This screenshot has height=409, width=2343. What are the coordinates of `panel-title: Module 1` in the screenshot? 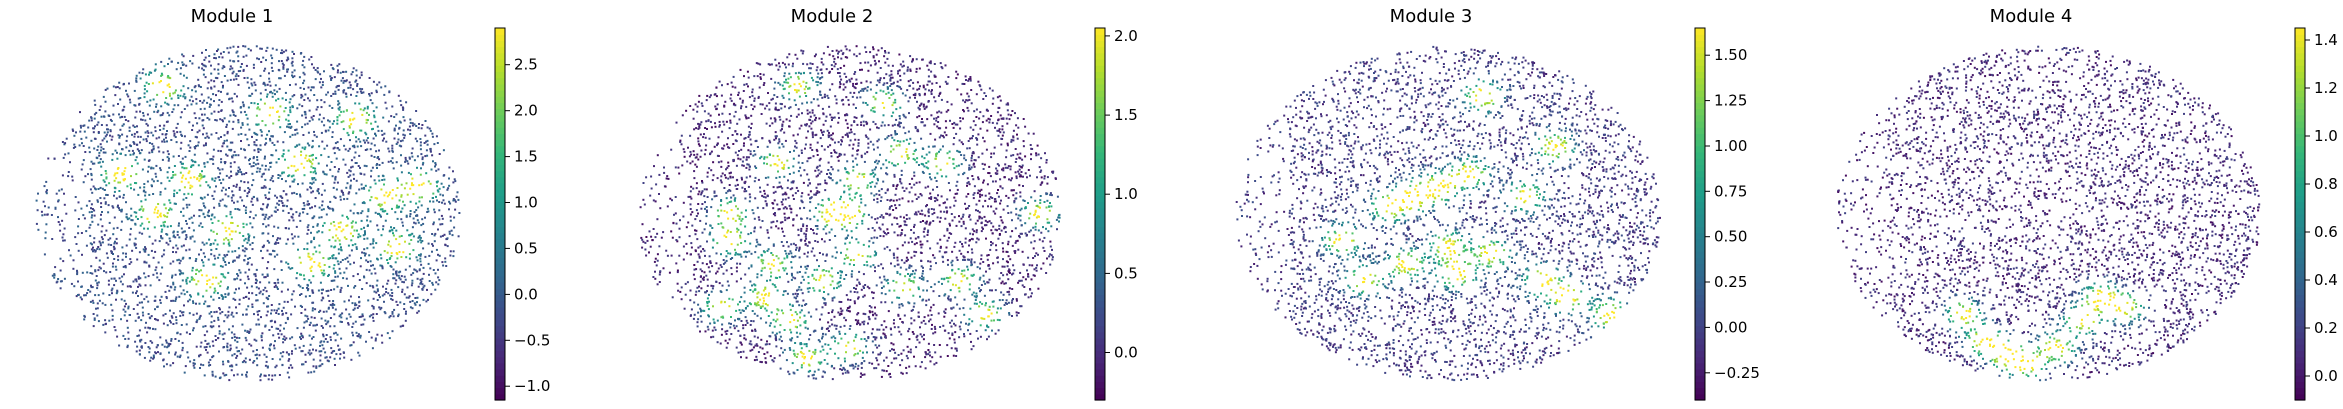 It's located at (232, 16).